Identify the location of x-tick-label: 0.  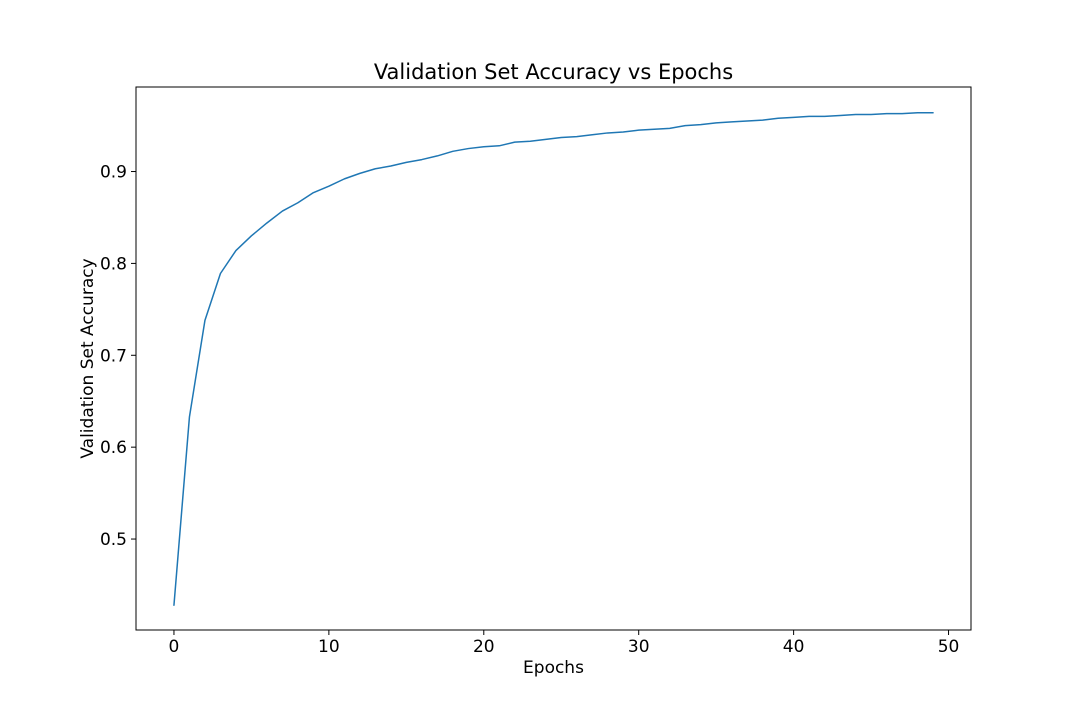
(174, 647).